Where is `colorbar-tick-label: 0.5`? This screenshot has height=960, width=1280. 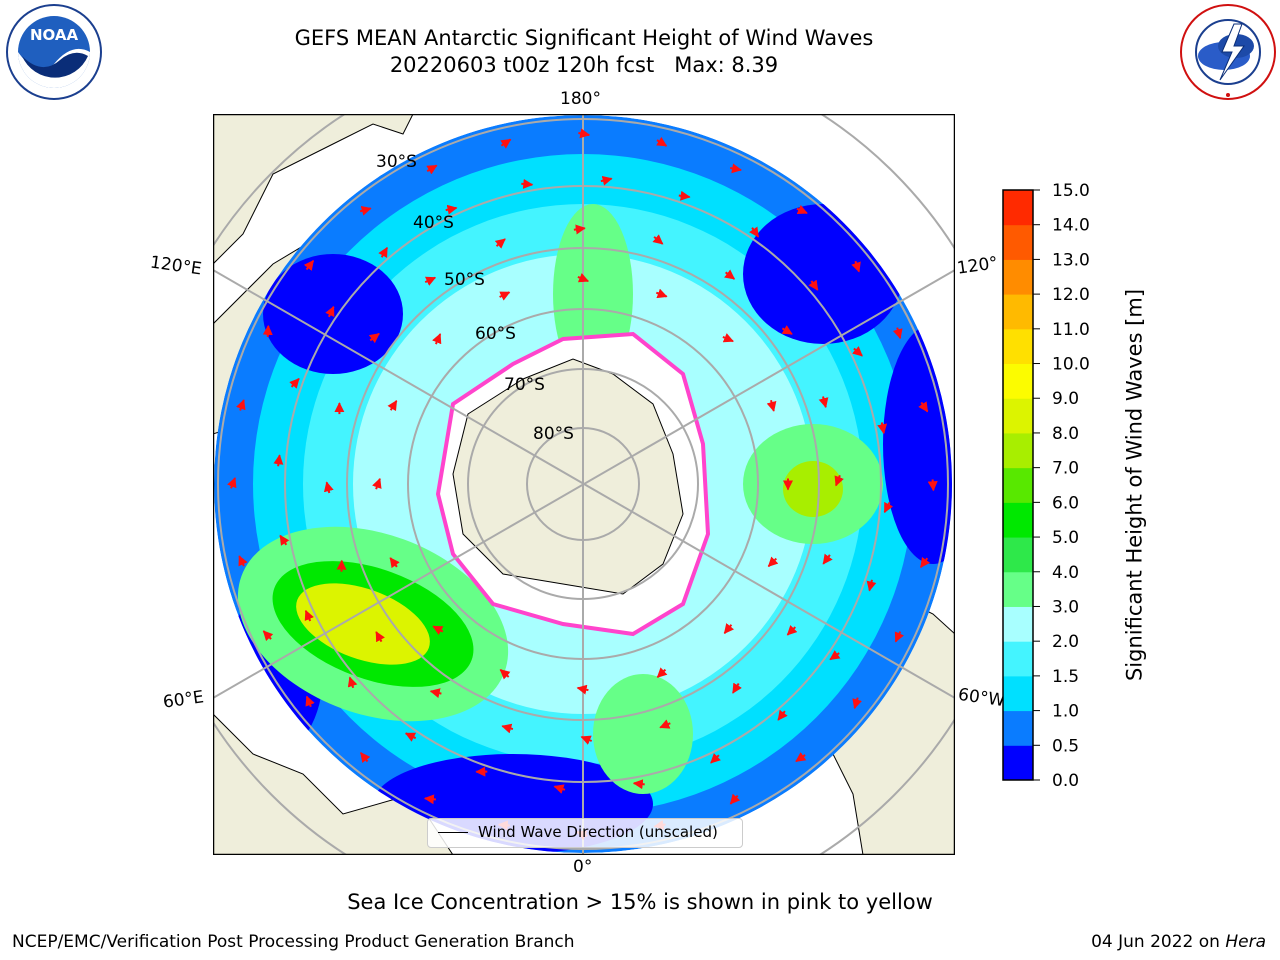
colorbar-tick-label: 0.5 is located at coordinates (1065, 746).